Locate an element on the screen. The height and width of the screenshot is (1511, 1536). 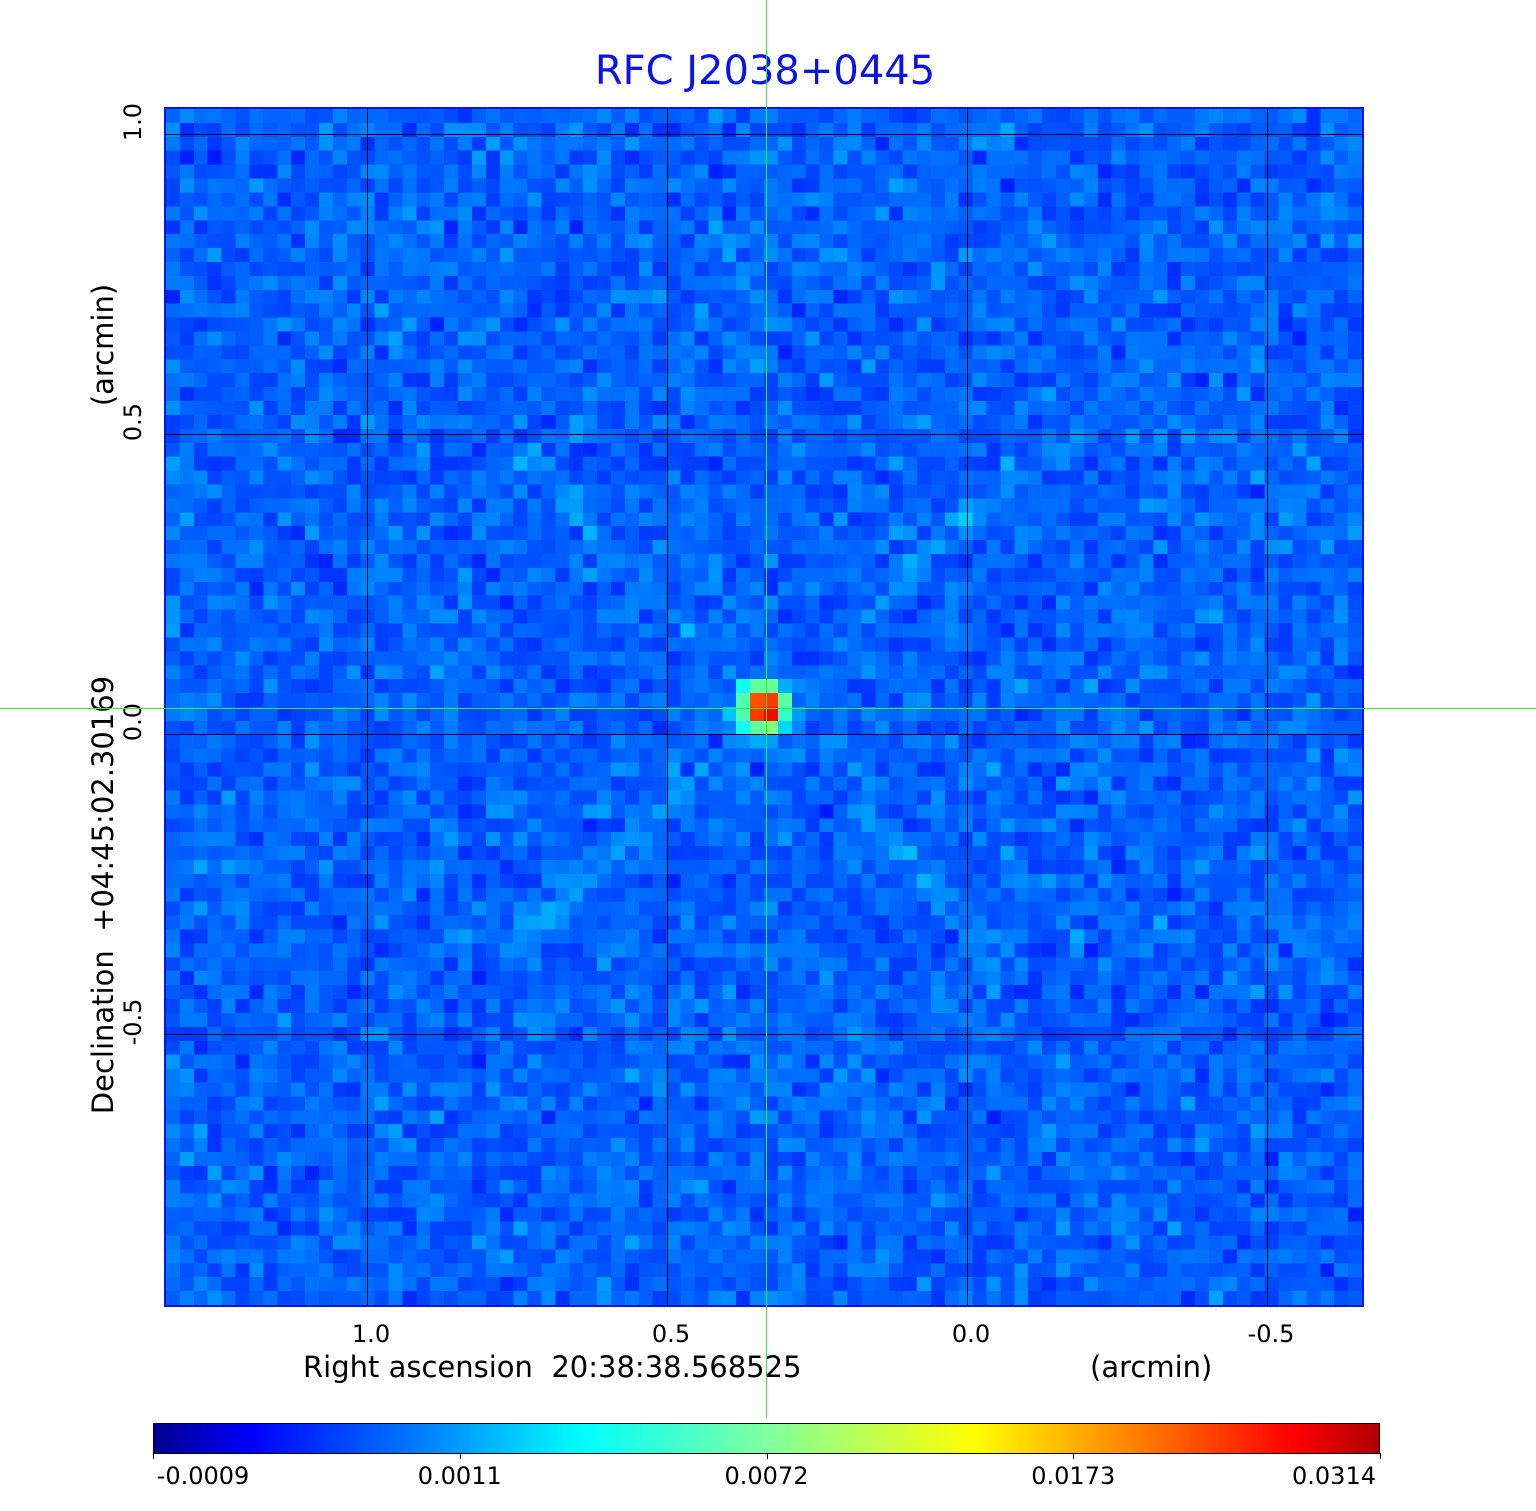
x-tick-label: 0.0 is located at coordinates (971, 1334).